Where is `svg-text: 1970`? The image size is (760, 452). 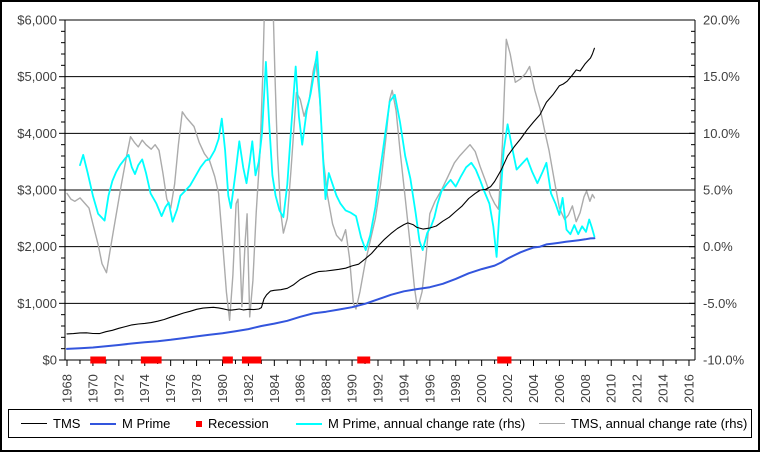 svg-text: 1970 is located at coordinates (92, 388).